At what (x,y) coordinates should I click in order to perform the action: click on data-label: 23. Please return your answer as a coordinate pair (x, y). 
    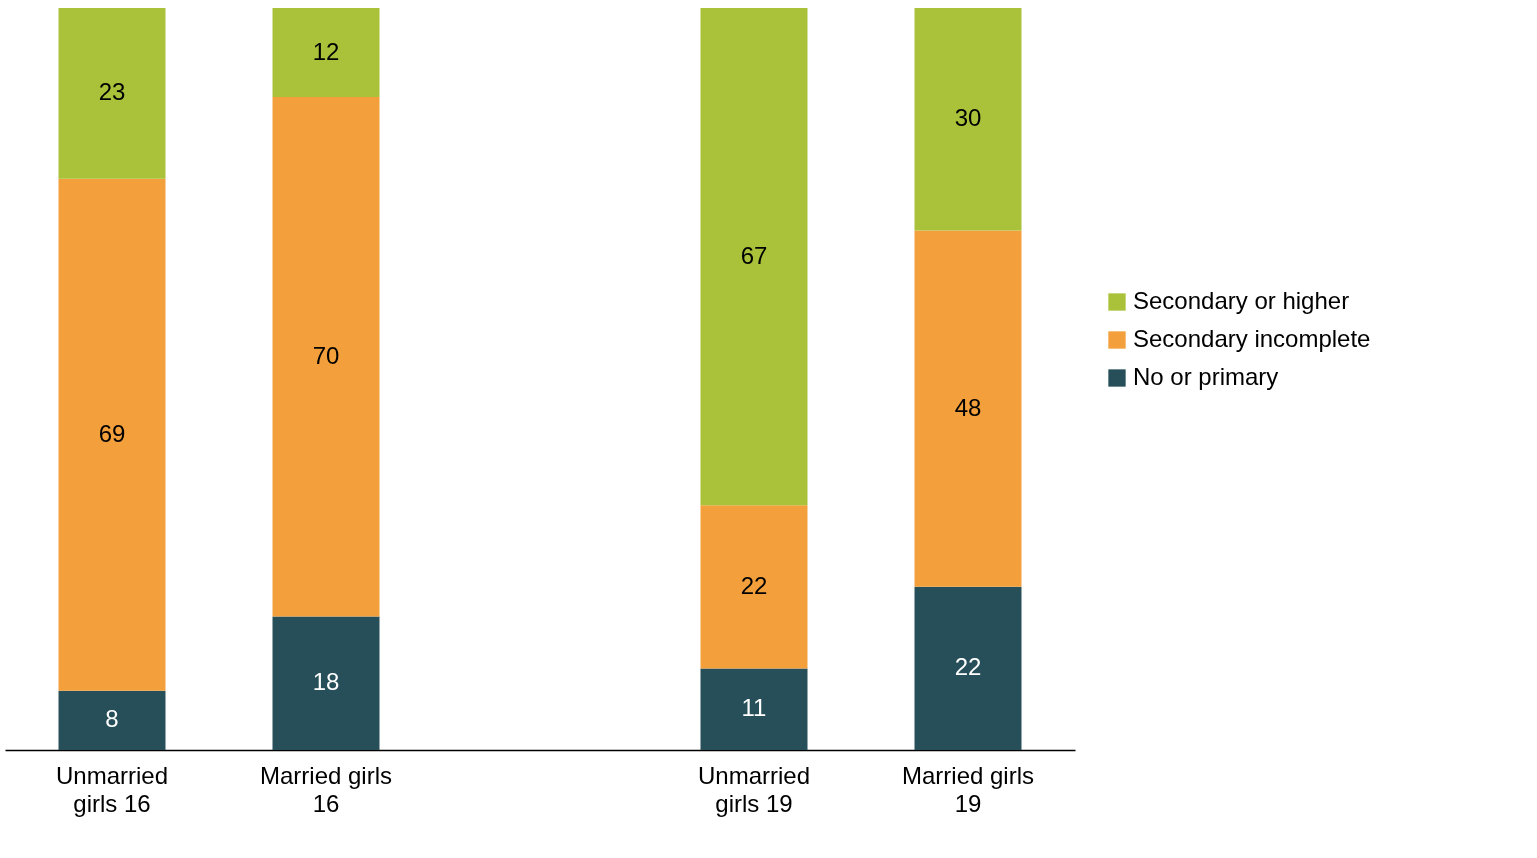
    Looking at the image, I should click on (112, 92).